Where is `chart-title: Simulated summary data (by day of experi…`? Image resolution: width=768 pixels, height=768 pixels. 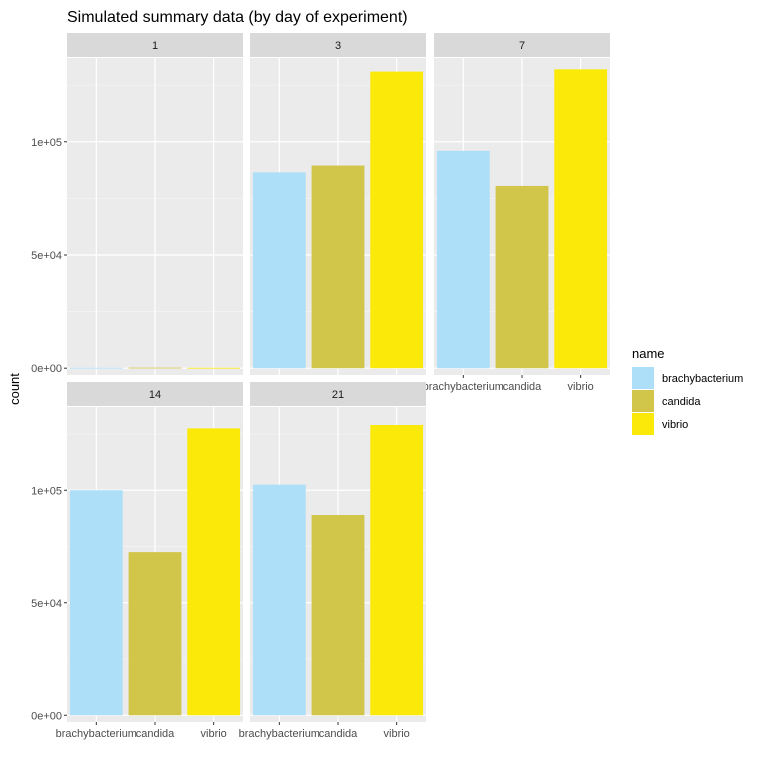
chart-title: Simulated summary data (by day of experi… is located at coordinates (237, 17).